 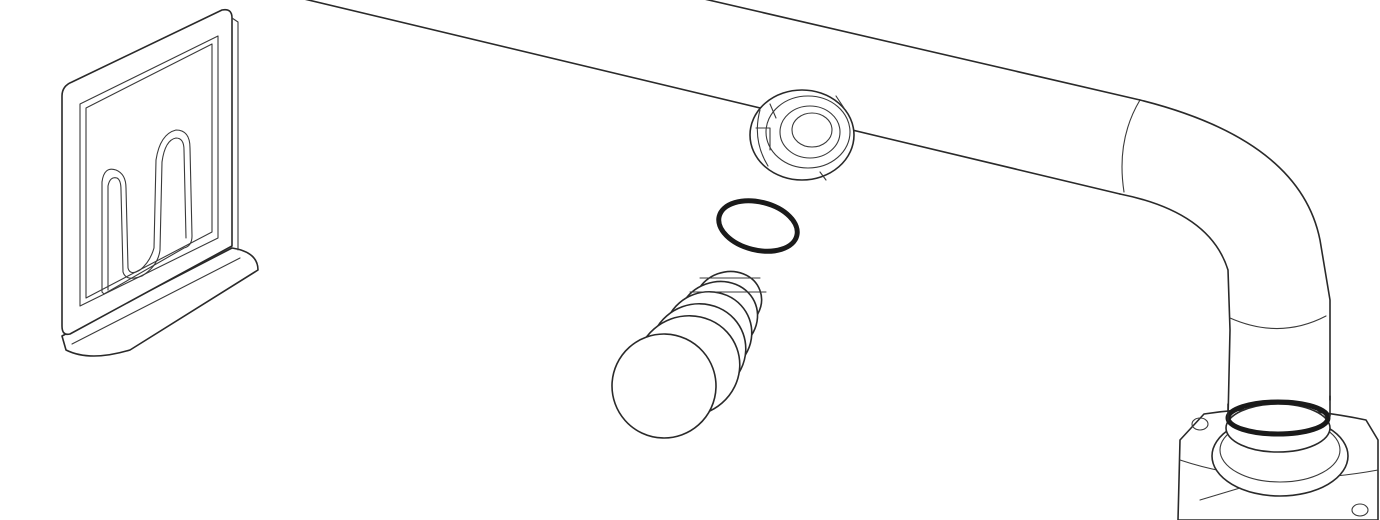 What do you see at coordinates (802, 135) in the screenshot?
I see `split-nut-icon` at bounding box center [802, 135].